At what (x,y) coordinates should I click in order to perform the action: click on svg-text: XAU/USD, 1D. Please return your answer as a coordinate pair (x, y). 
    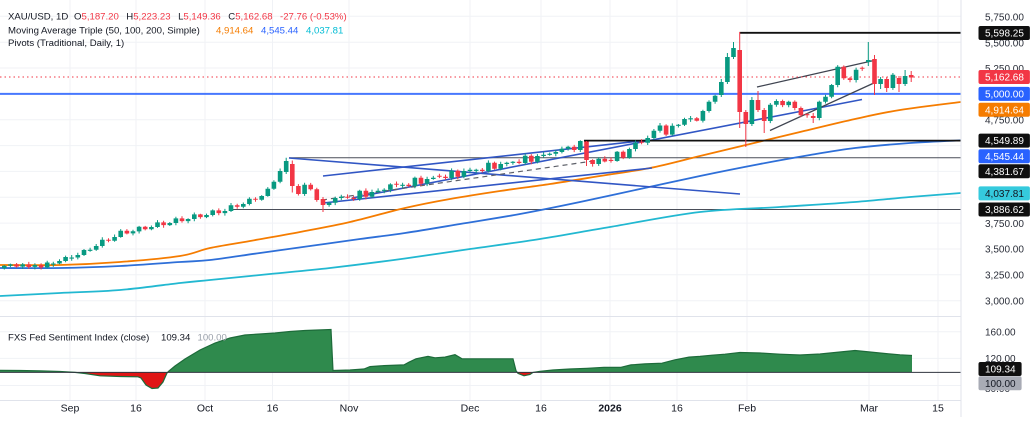
    Looking at the image, I should click on (38, 17).